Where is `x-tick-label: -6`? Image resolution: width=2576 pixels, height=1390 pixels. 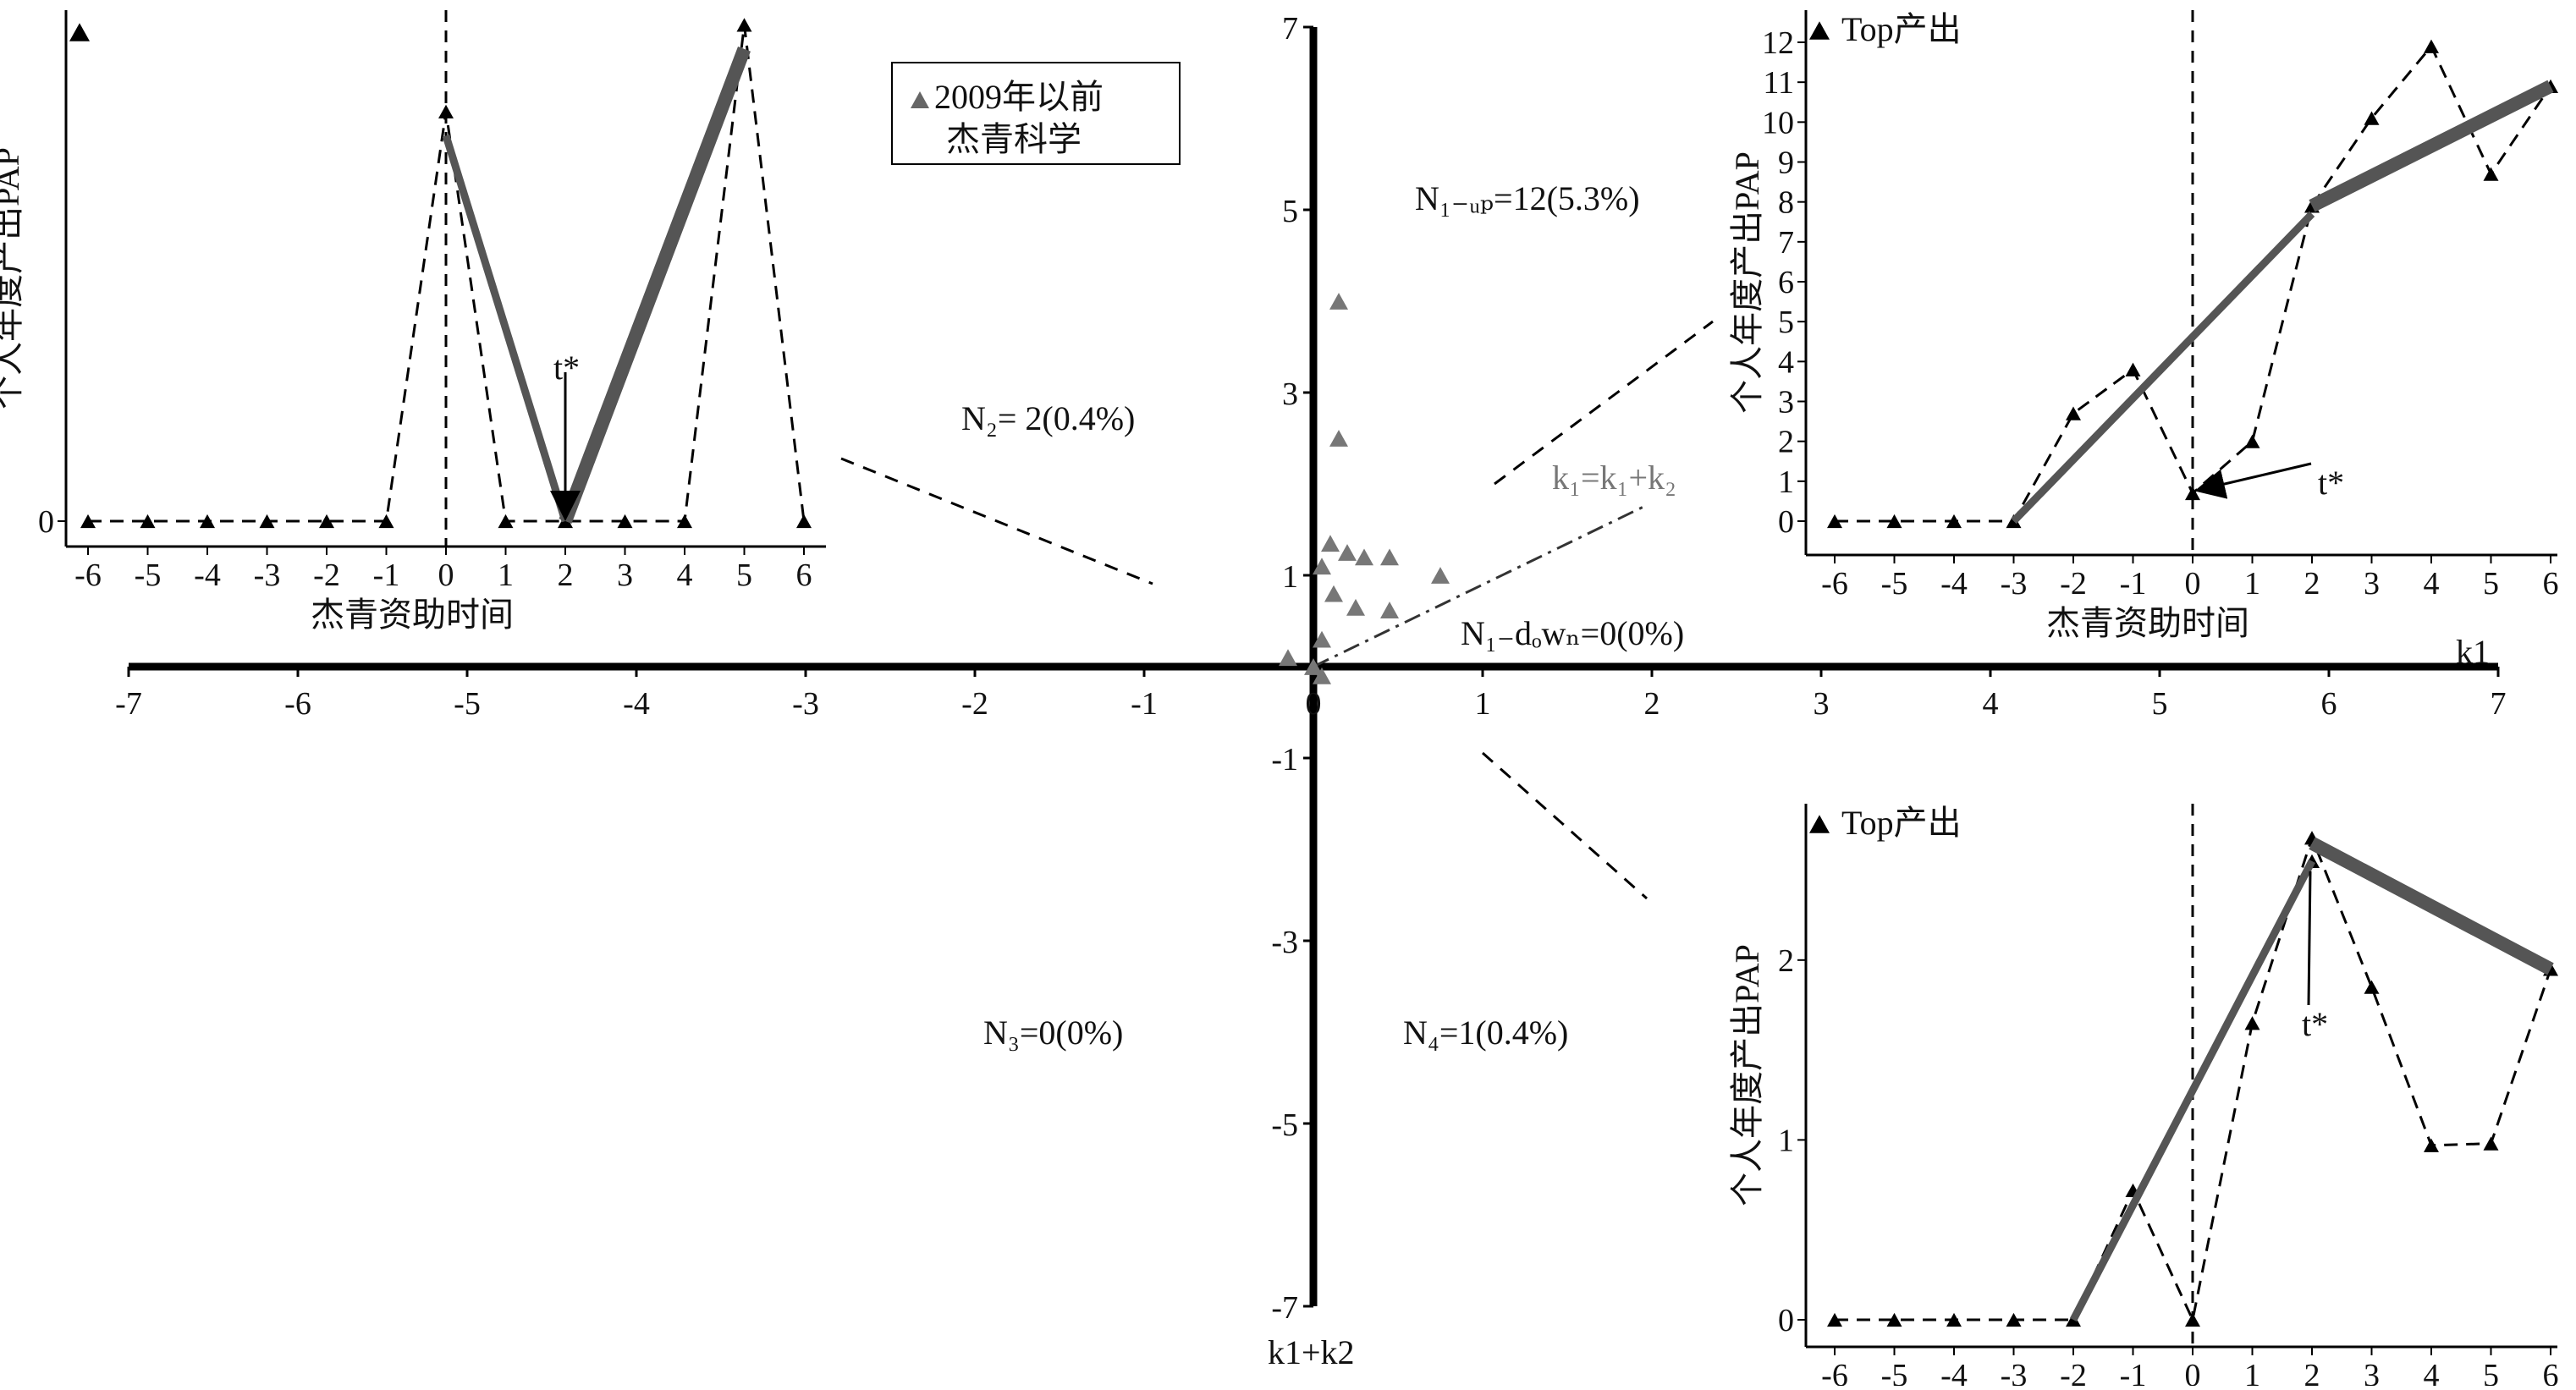 x-tick-label: -6 is located at coordinates (297, 704).